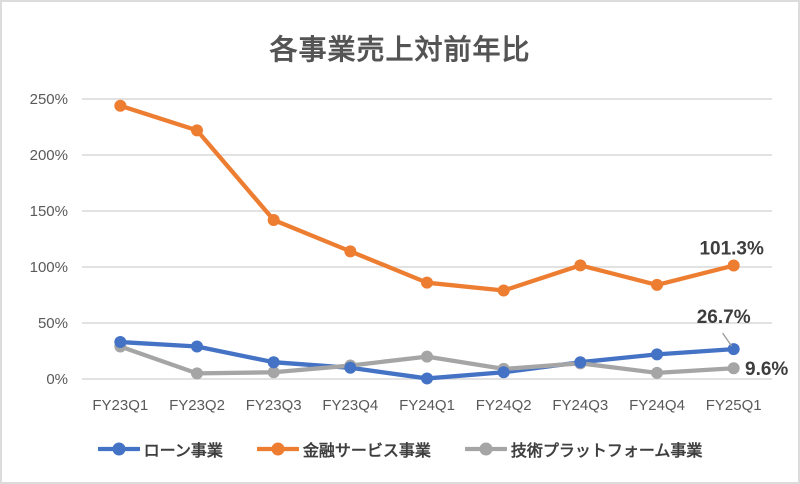  What do you see at coordinates (49, 211) in the screenshot?
I see `y-axis-tick-label: 150%` at bounding box center [49, 211].